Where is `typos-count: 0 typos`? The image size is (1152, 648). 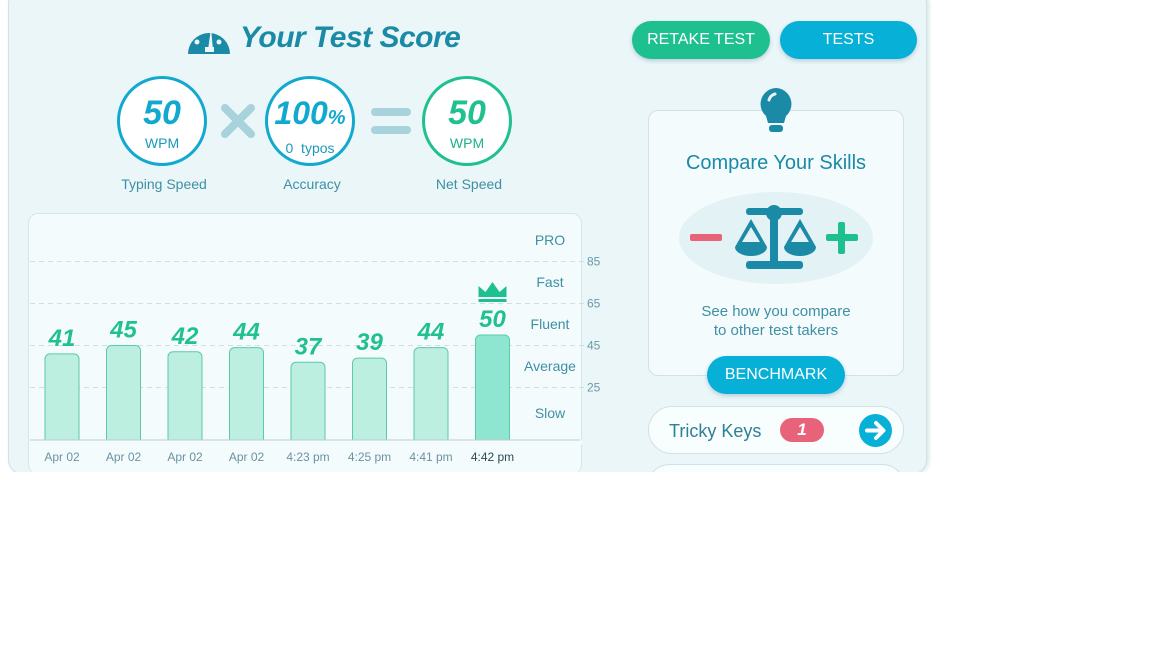 typos-count: 0 typos is located at coordinates (310, 148).